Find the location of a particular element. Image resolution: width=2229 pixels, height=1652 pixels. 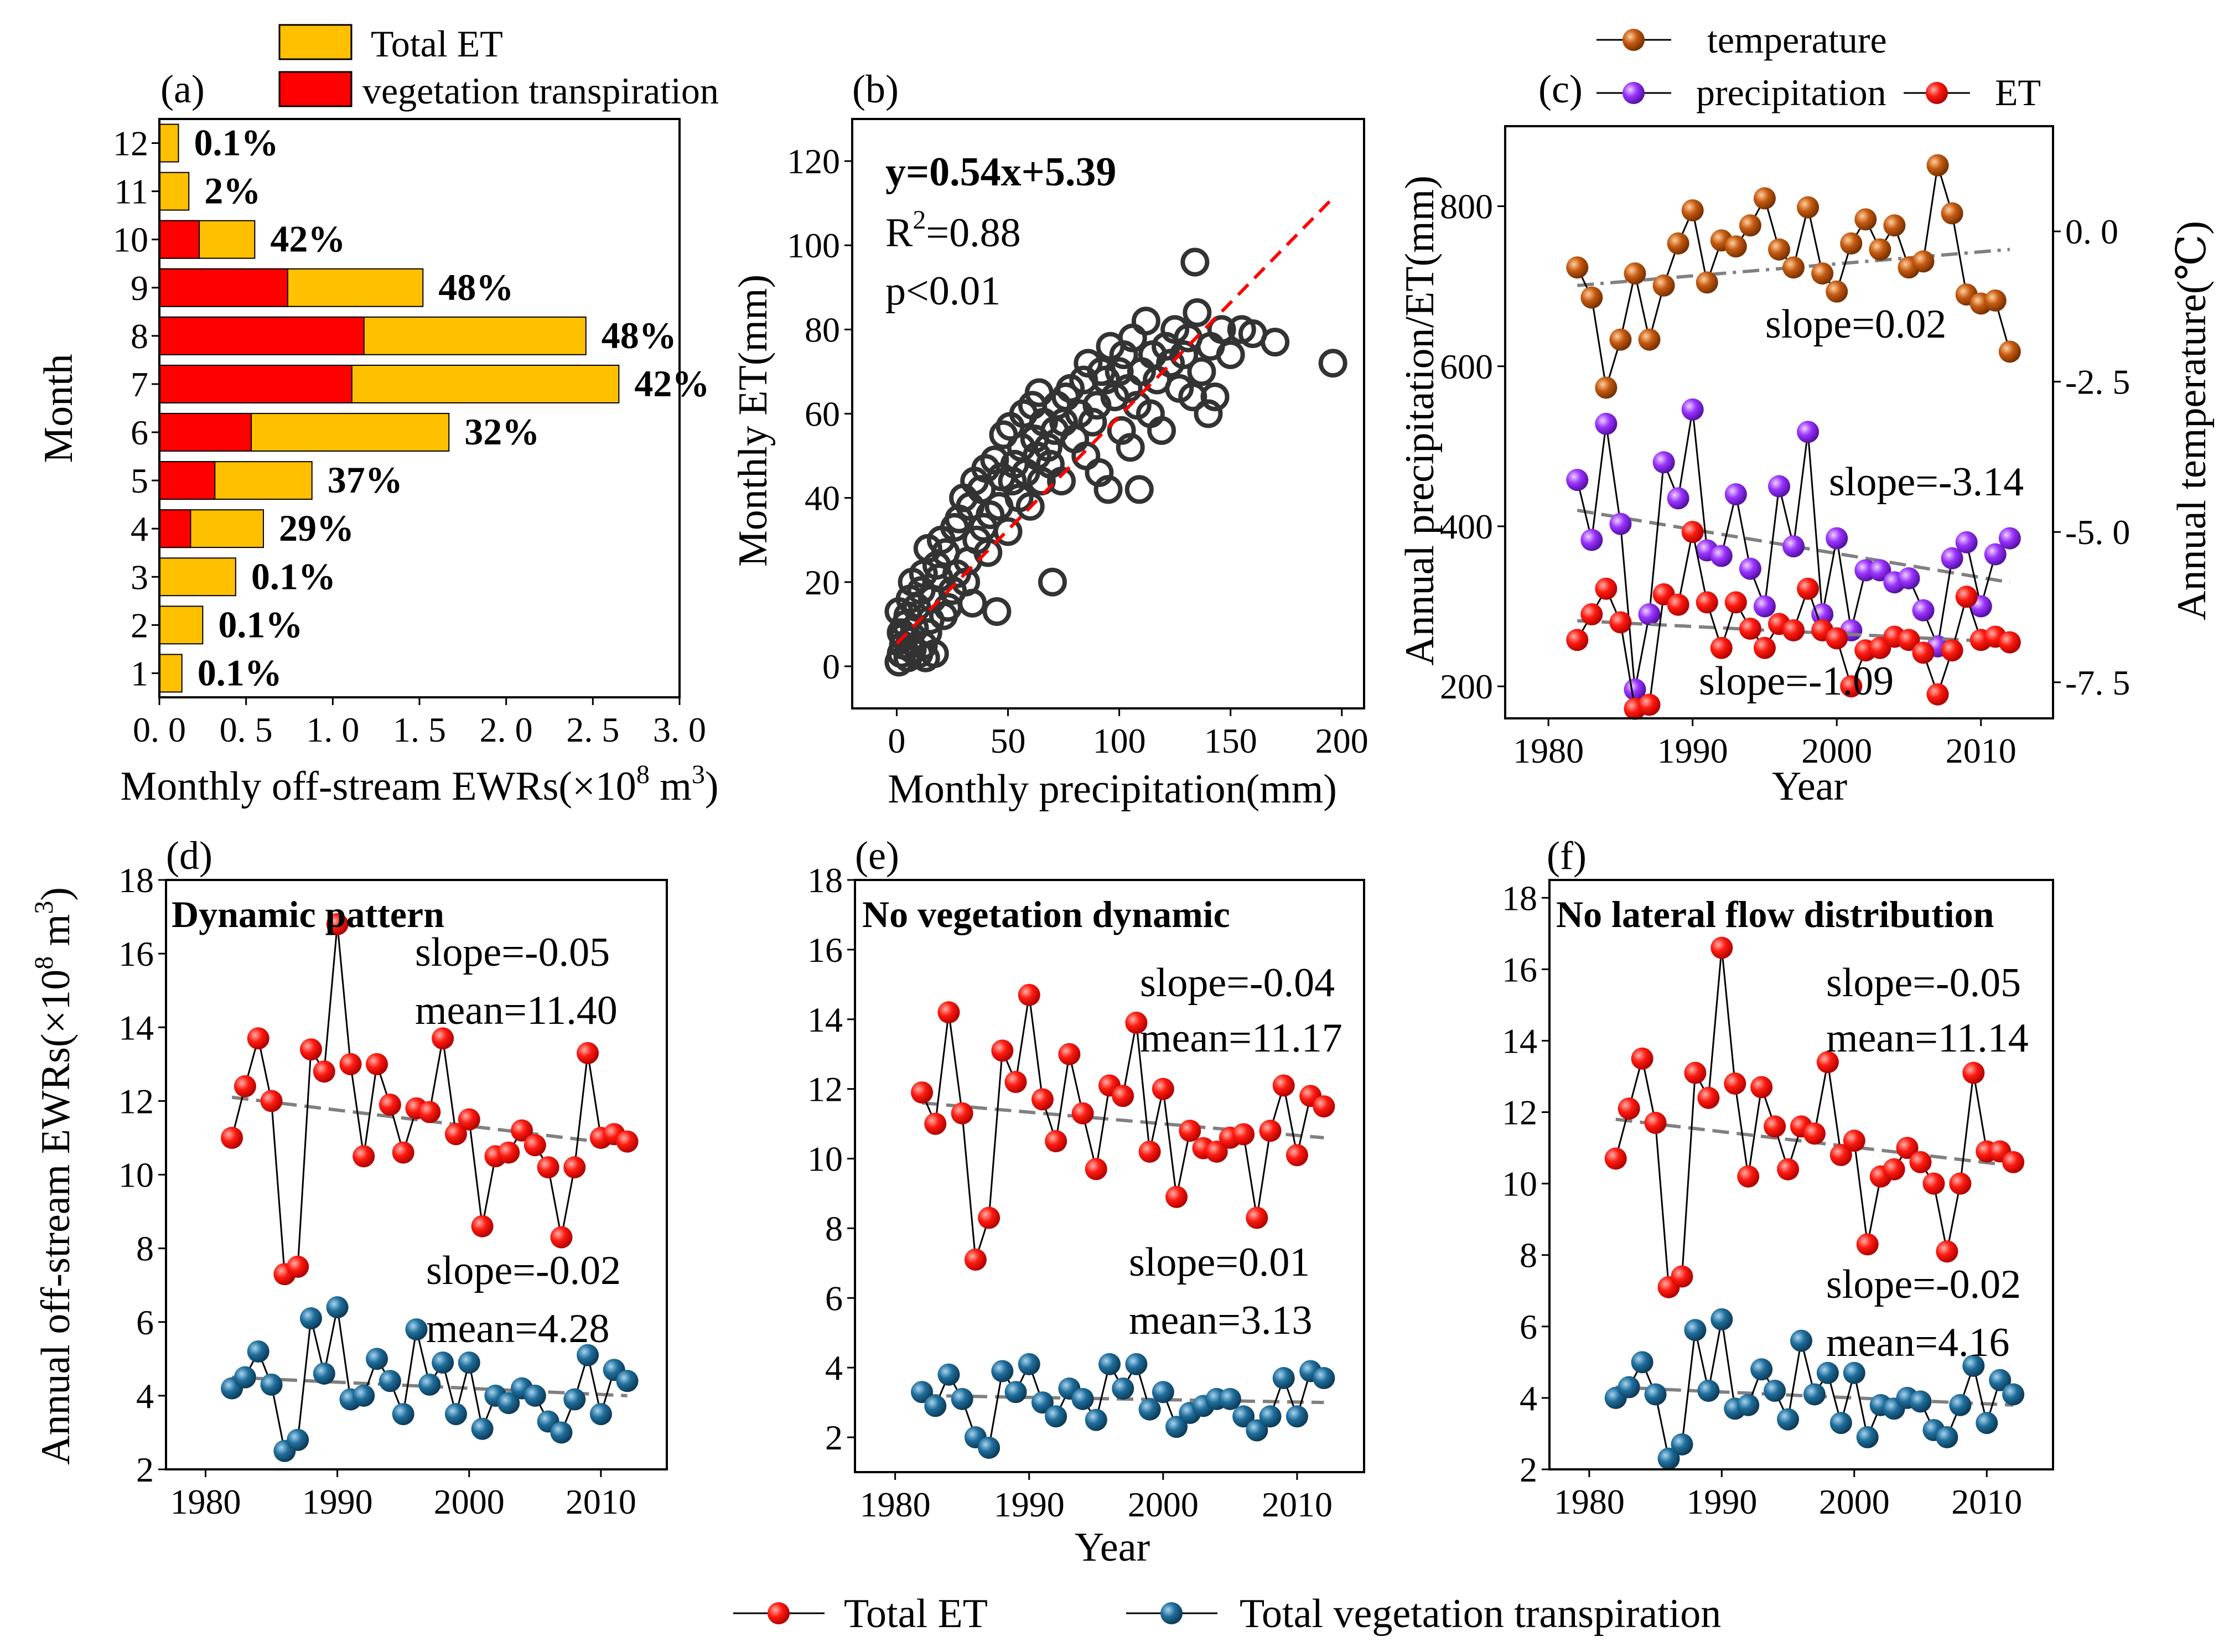

precipitation-point-1982 is located at coordinates (1577, 480).